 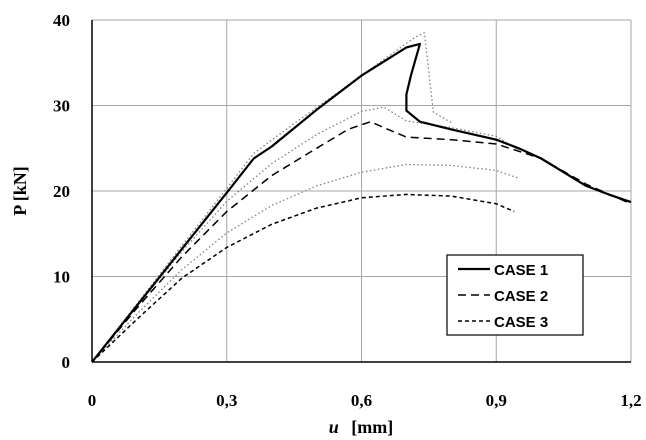 What do you see at coordinates (61, 106) in the screenshot?
I see `y-tick-label: 30` at bounding box center [61, 106].